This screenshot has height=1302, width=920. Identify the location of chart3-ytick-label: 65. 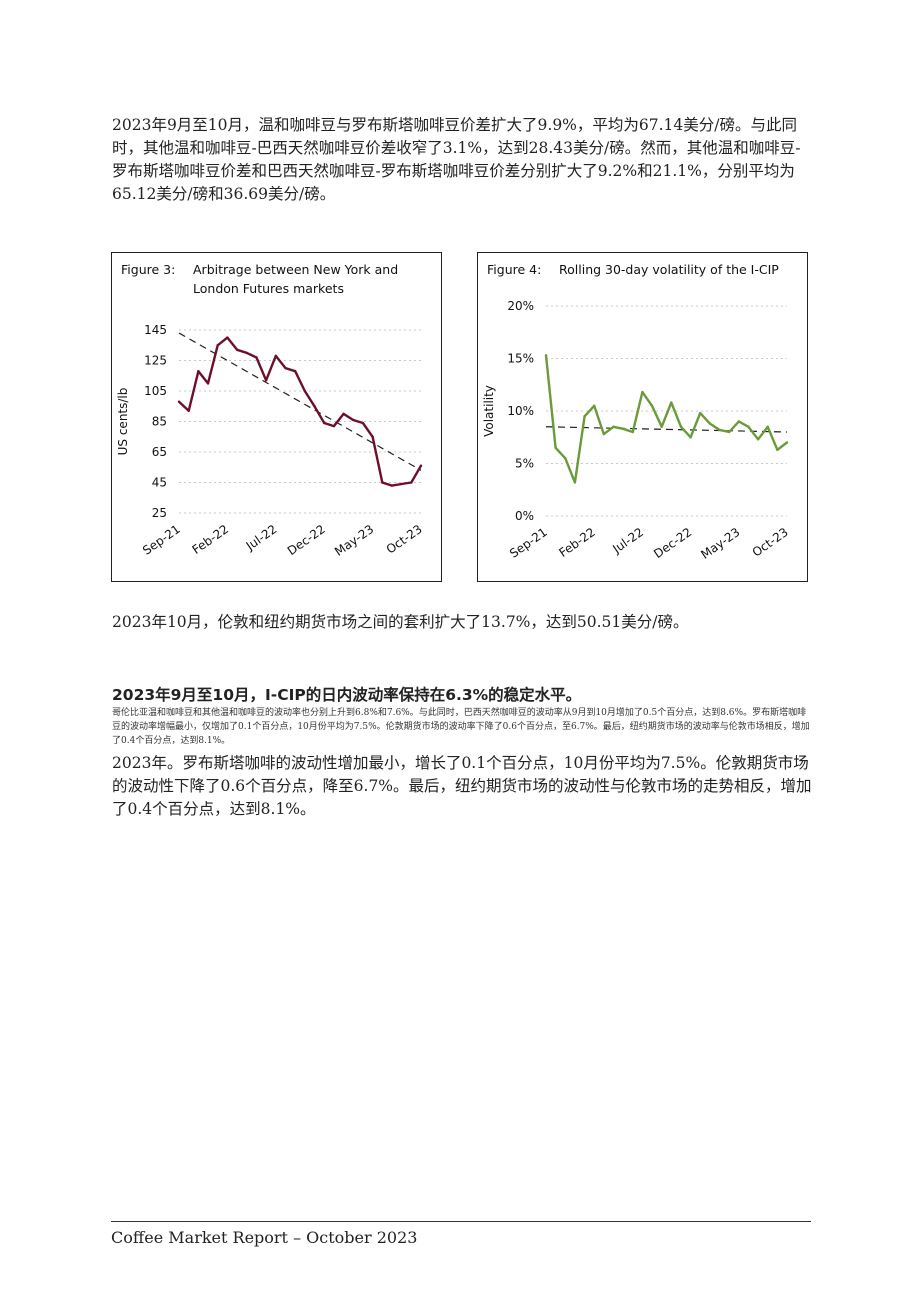
(159, 452).